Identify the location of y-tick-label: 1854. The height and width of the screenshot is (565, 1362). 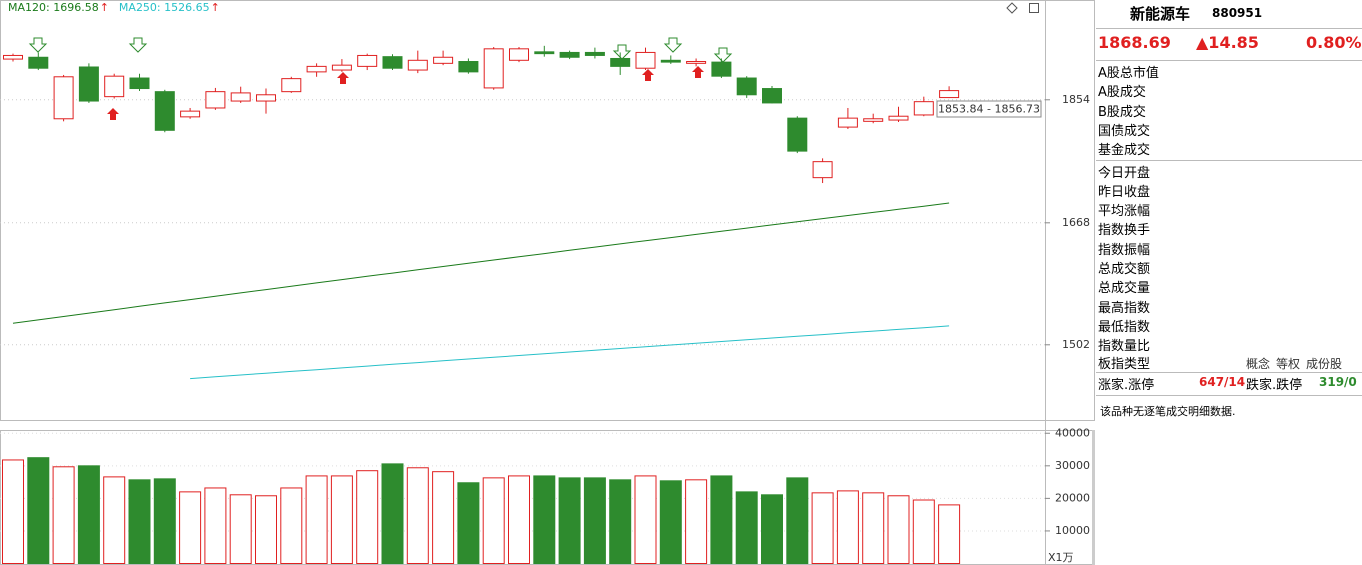
(1076, 99).